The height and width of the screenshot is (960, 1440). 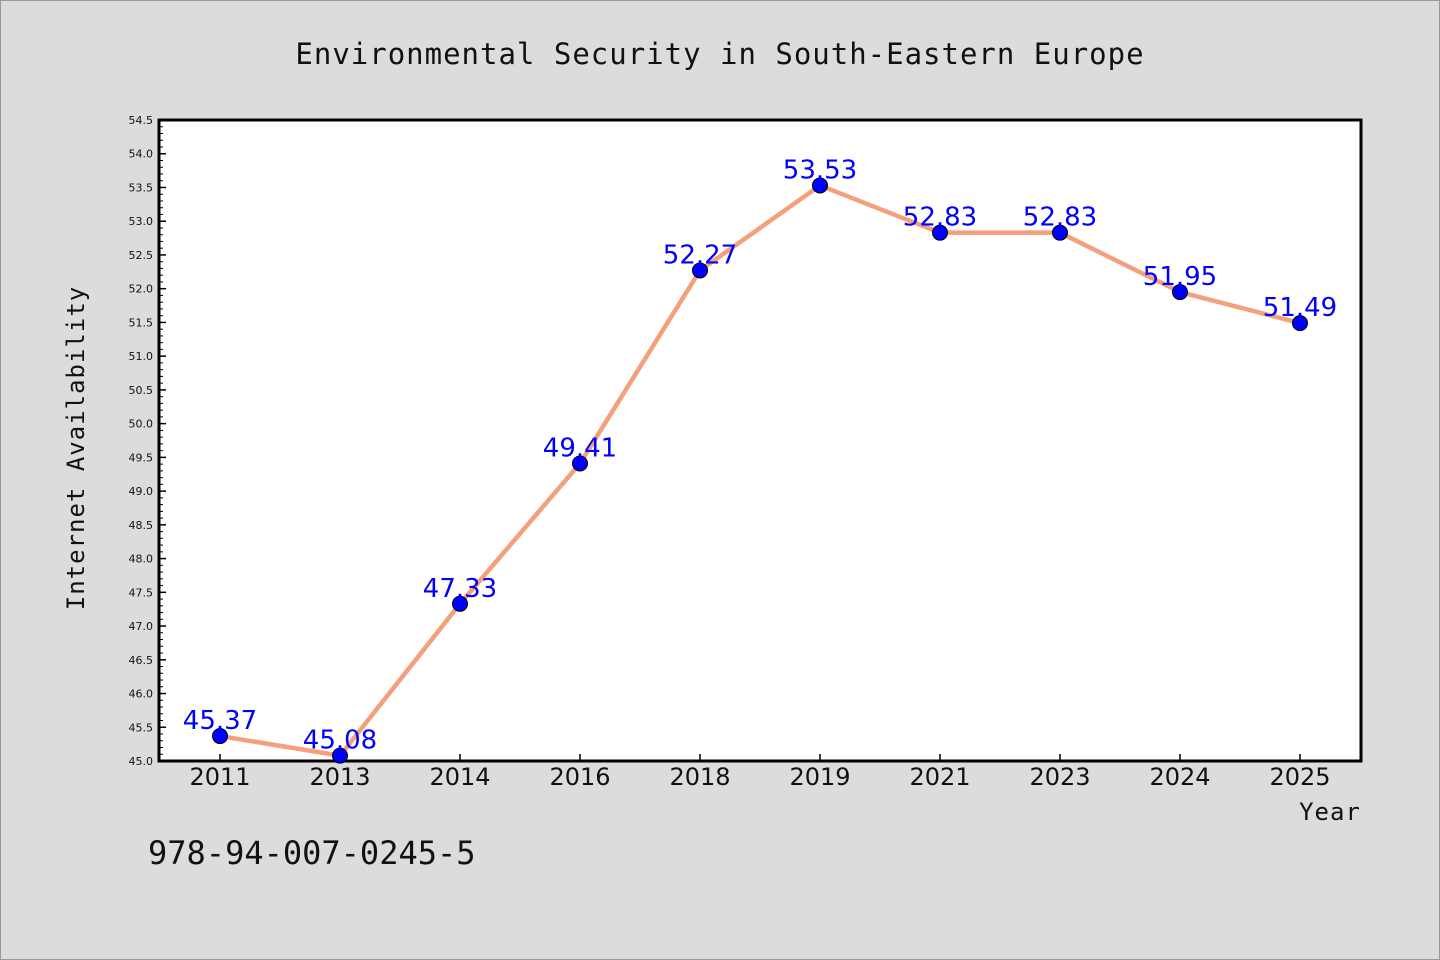 What do you see at coordinates (141, 289) in the screenshot?
I see `y-tick-label: 52.0` at bounding box center [141, 289].